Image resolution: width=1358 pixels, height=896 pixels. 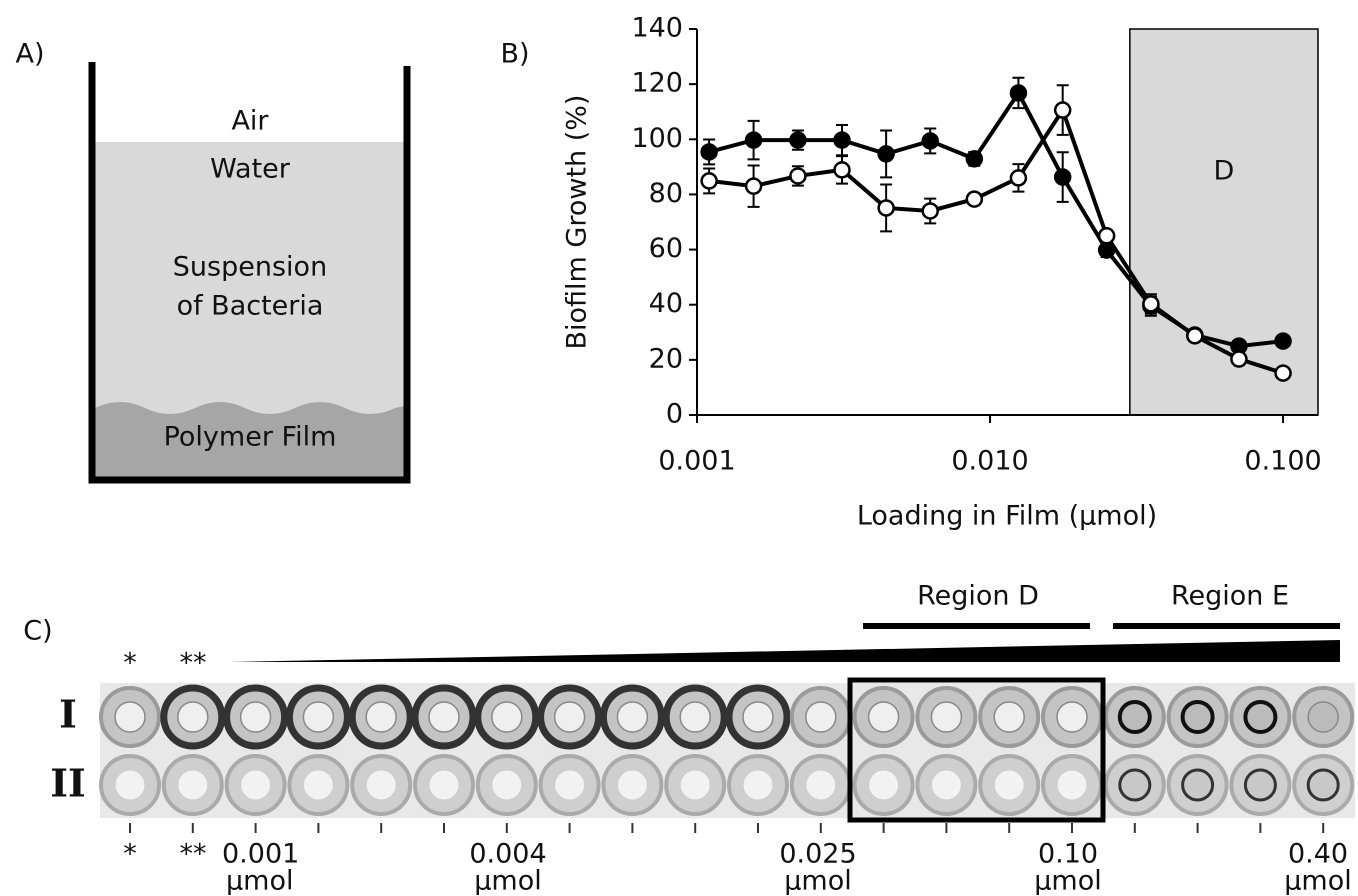 What do you see at coordinates (785, 651) in the screenshot?
I see `gradient-wedge` at bounding box center [785, 651].